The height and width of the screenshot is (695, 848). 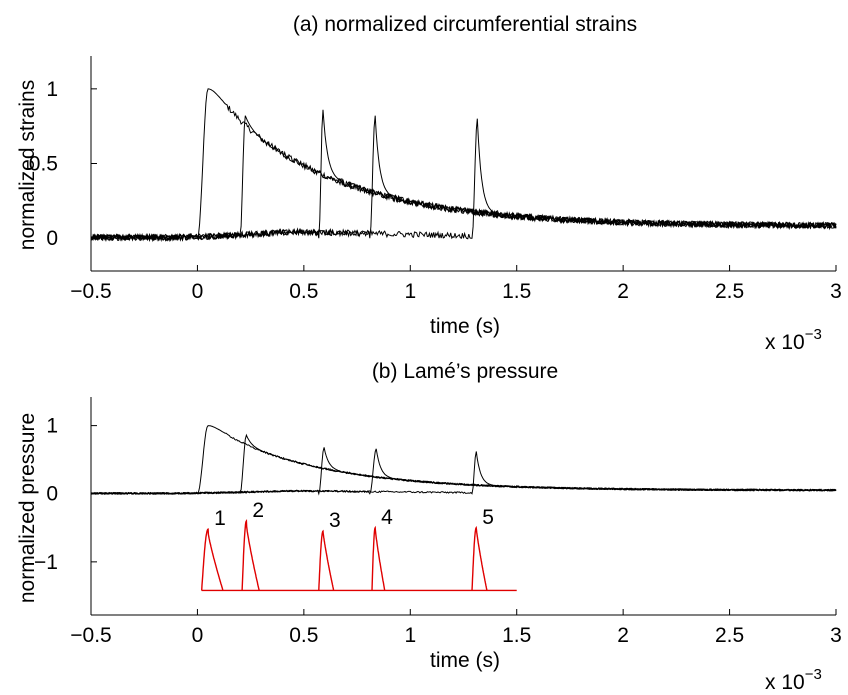 What do you see at coordinates (813, 334) in the screenshot?
I see `panel-a-x-multiplier-exponent: −3` at bounding box center [813, 334].